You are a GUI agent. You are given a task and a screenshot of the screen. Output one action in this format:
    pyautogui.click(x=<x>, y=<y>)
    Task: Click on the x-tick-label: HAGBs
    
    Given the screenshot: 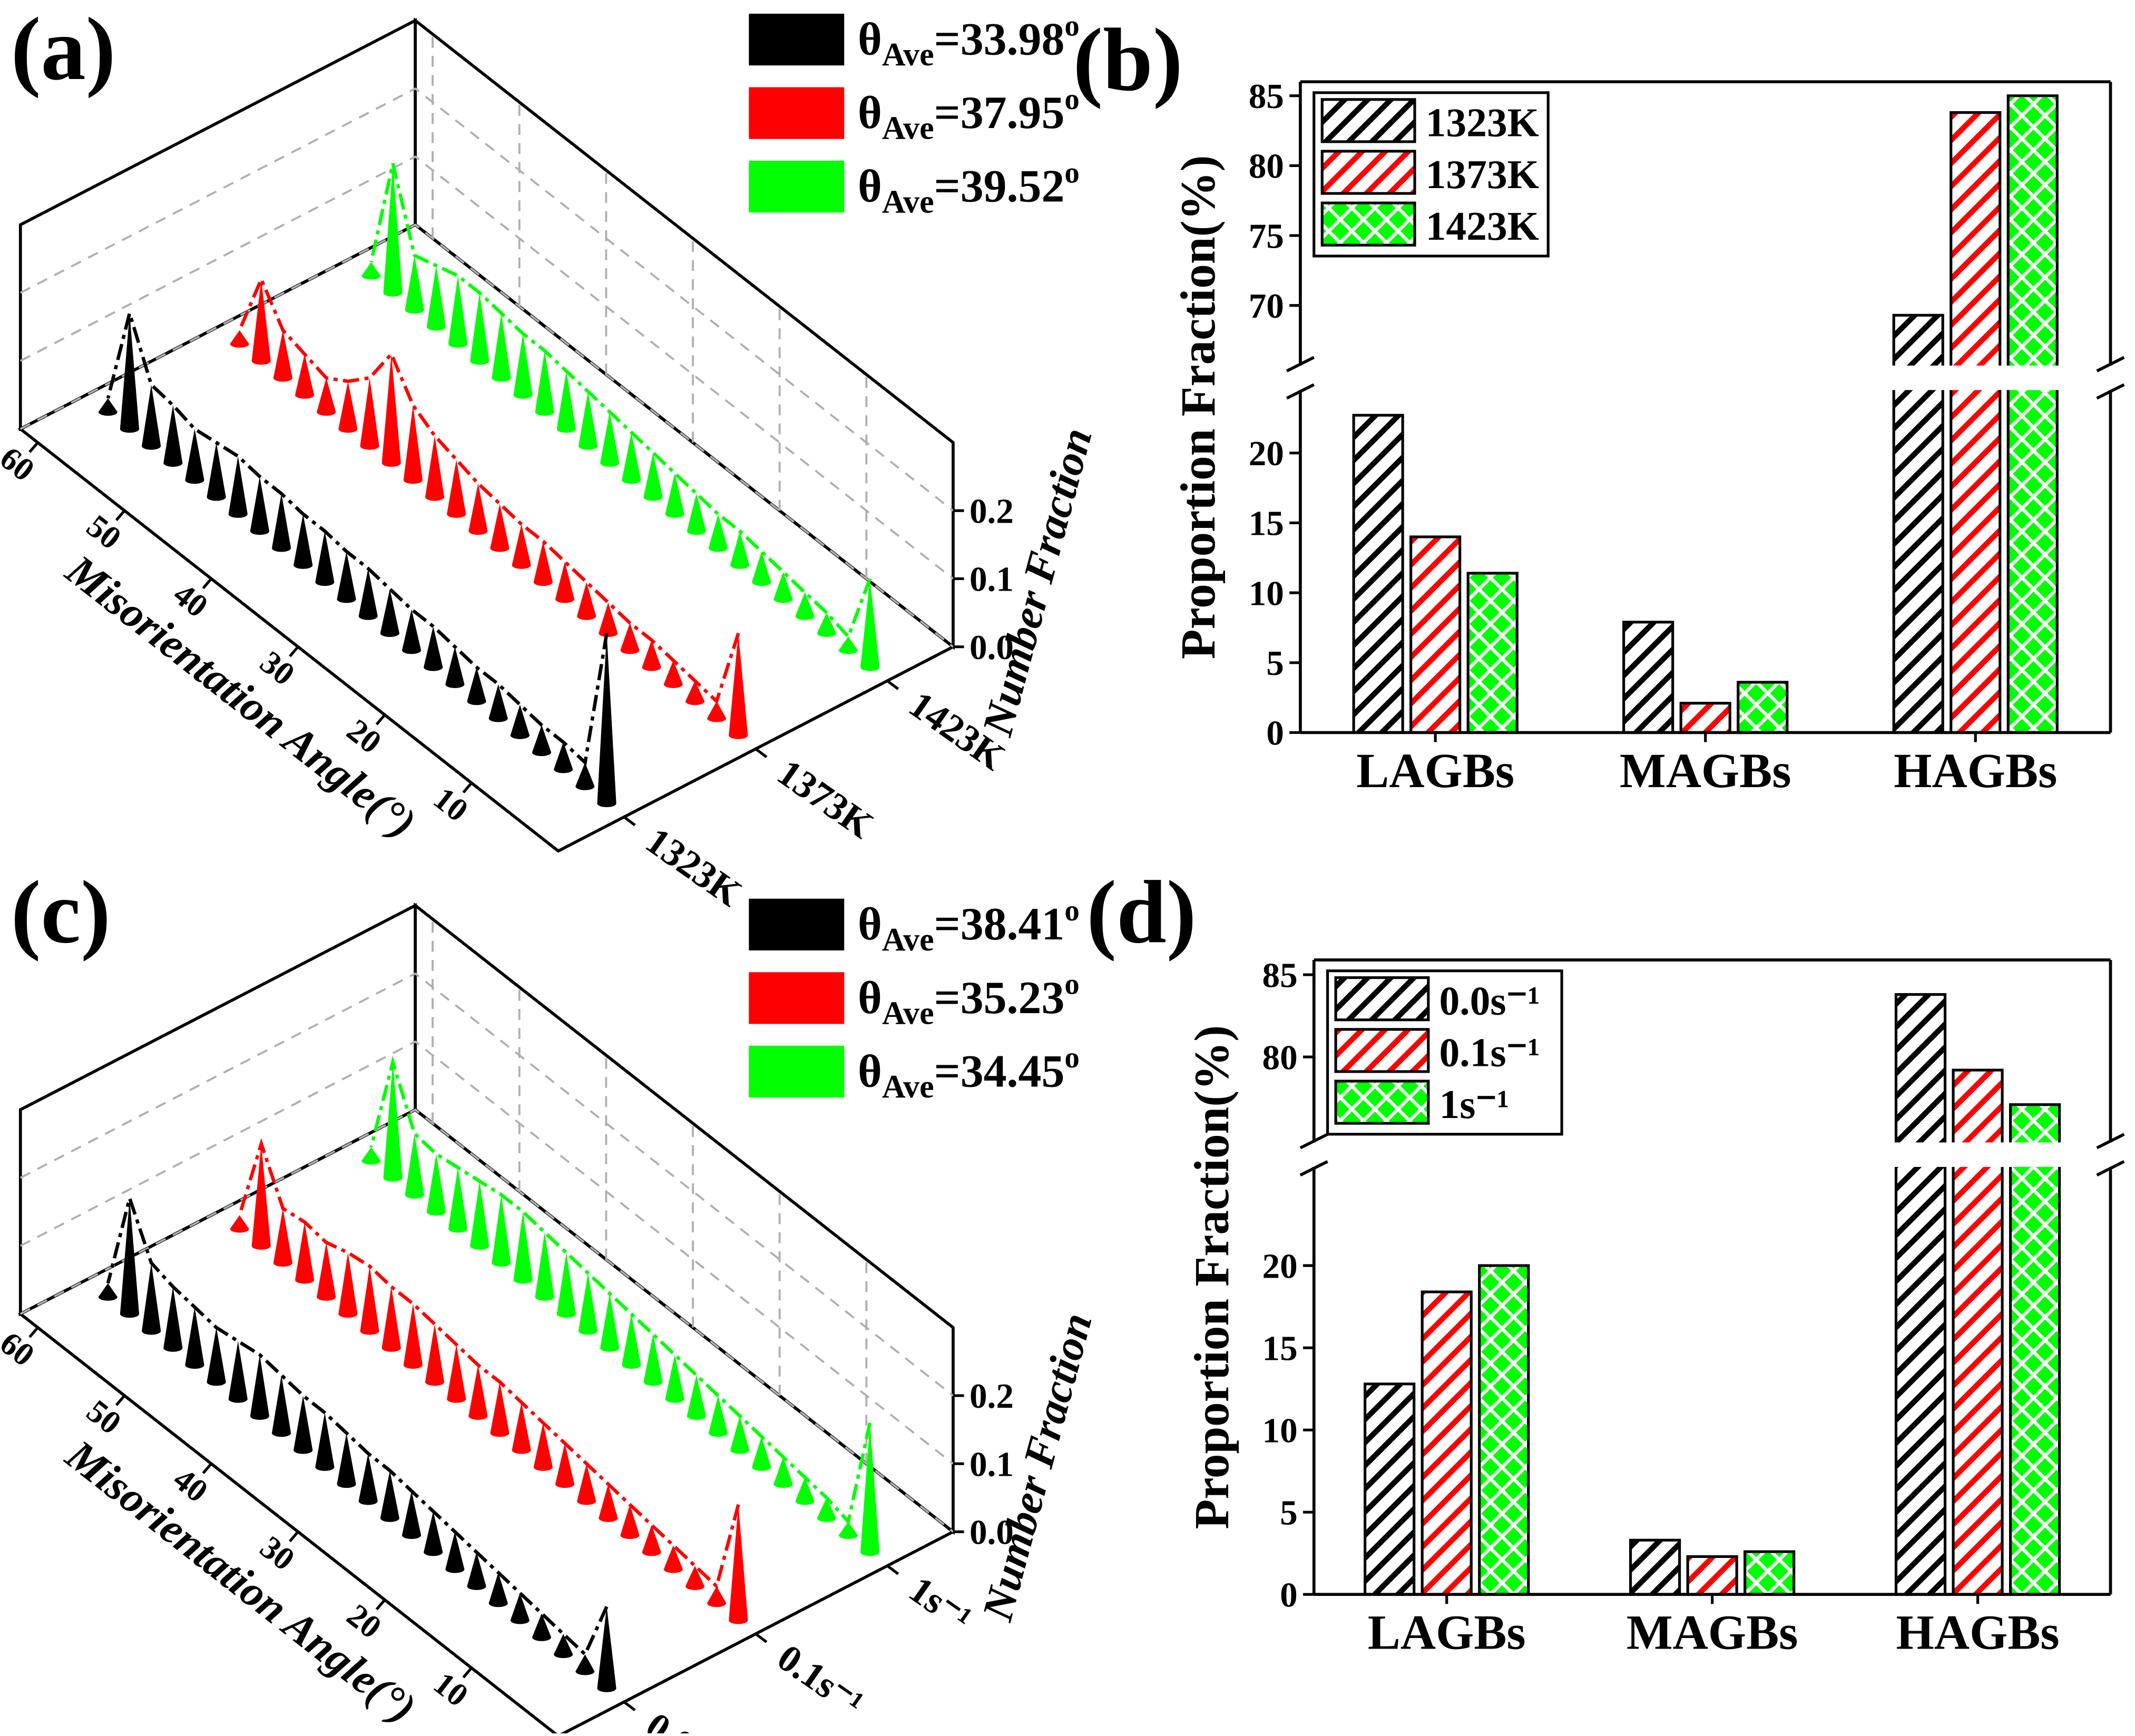 What is the action you would take?
    pyautogui.click(x=1978, y=1633)
    